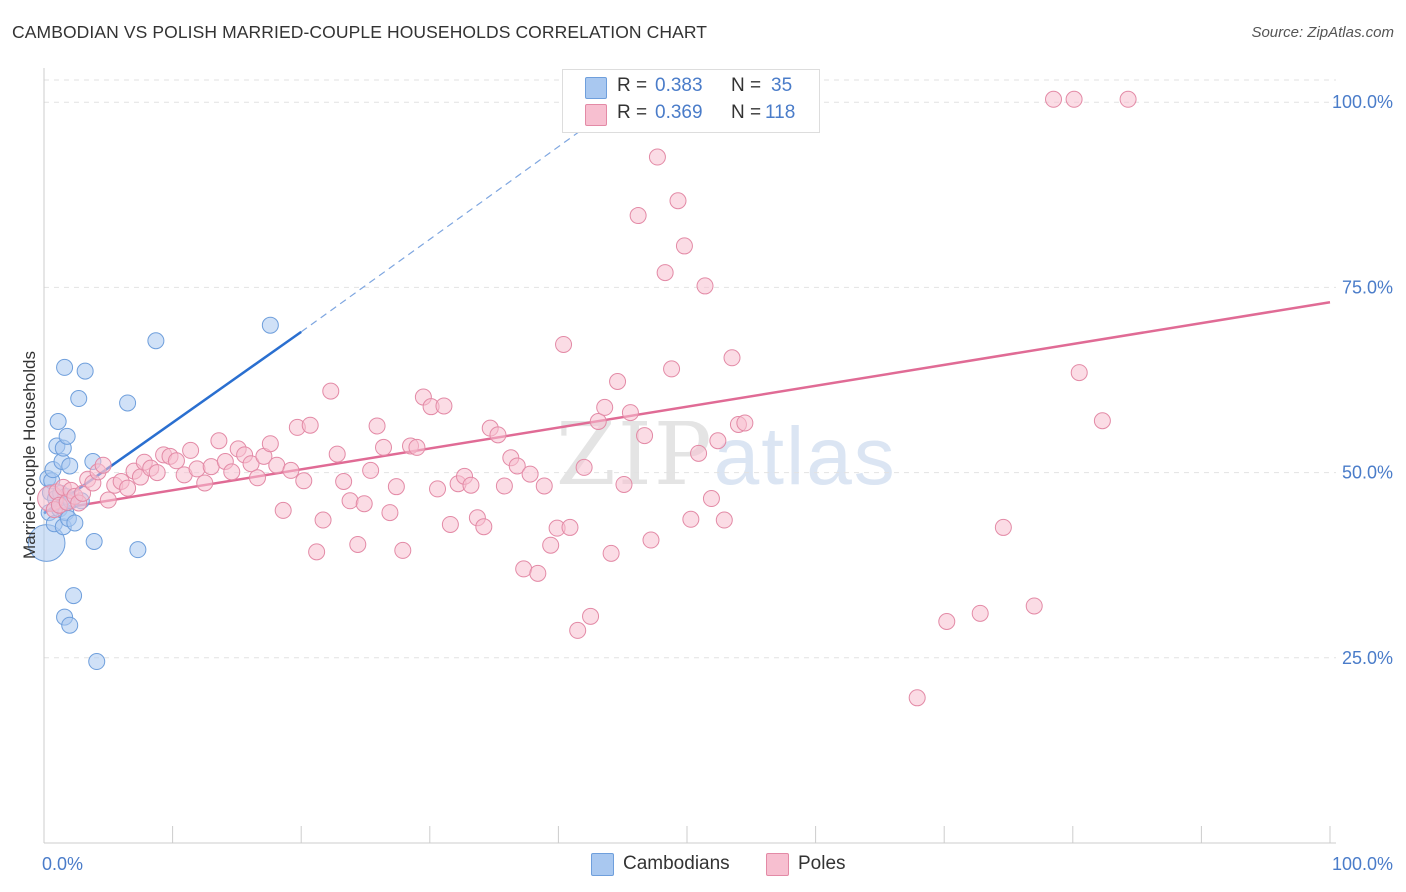 This screenshot has width=1406, height=892. Describe the element at coordinates (691, 101) in the screenshot. I see `correlation-legend: R = 0.383 N = 35 R = 0.369 N = 118` at that location.